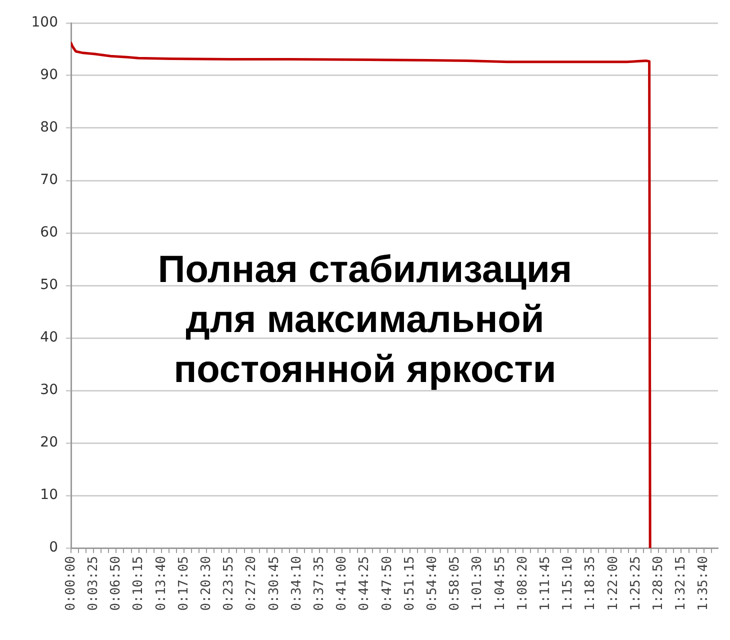 The image size is (730, 640). I want to click on y-tick-label: 10, so click(49, 495).